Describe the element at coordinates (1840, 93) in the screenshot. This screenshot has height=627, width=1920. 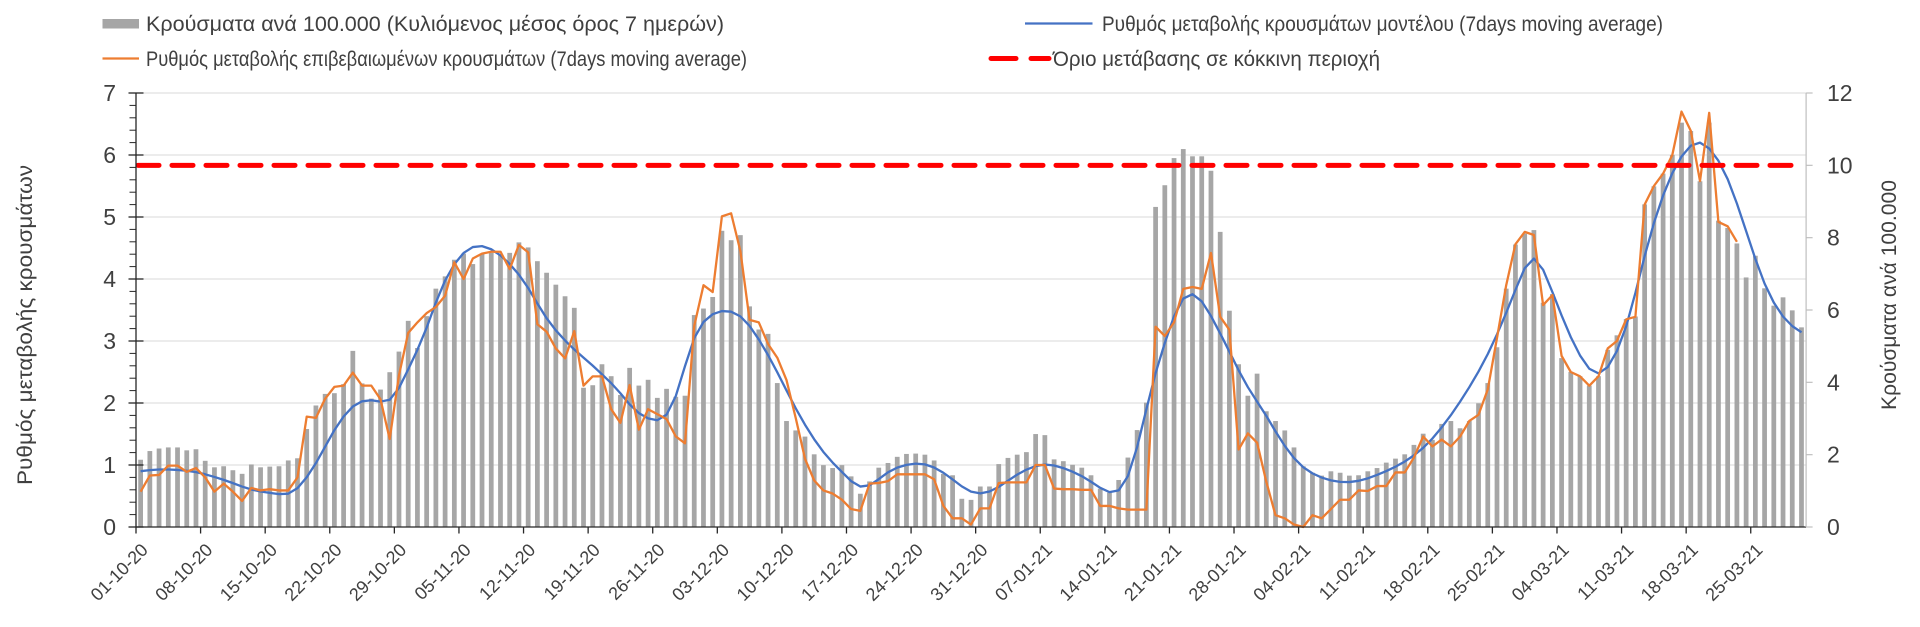
I see `svg-text: 12` at that location.